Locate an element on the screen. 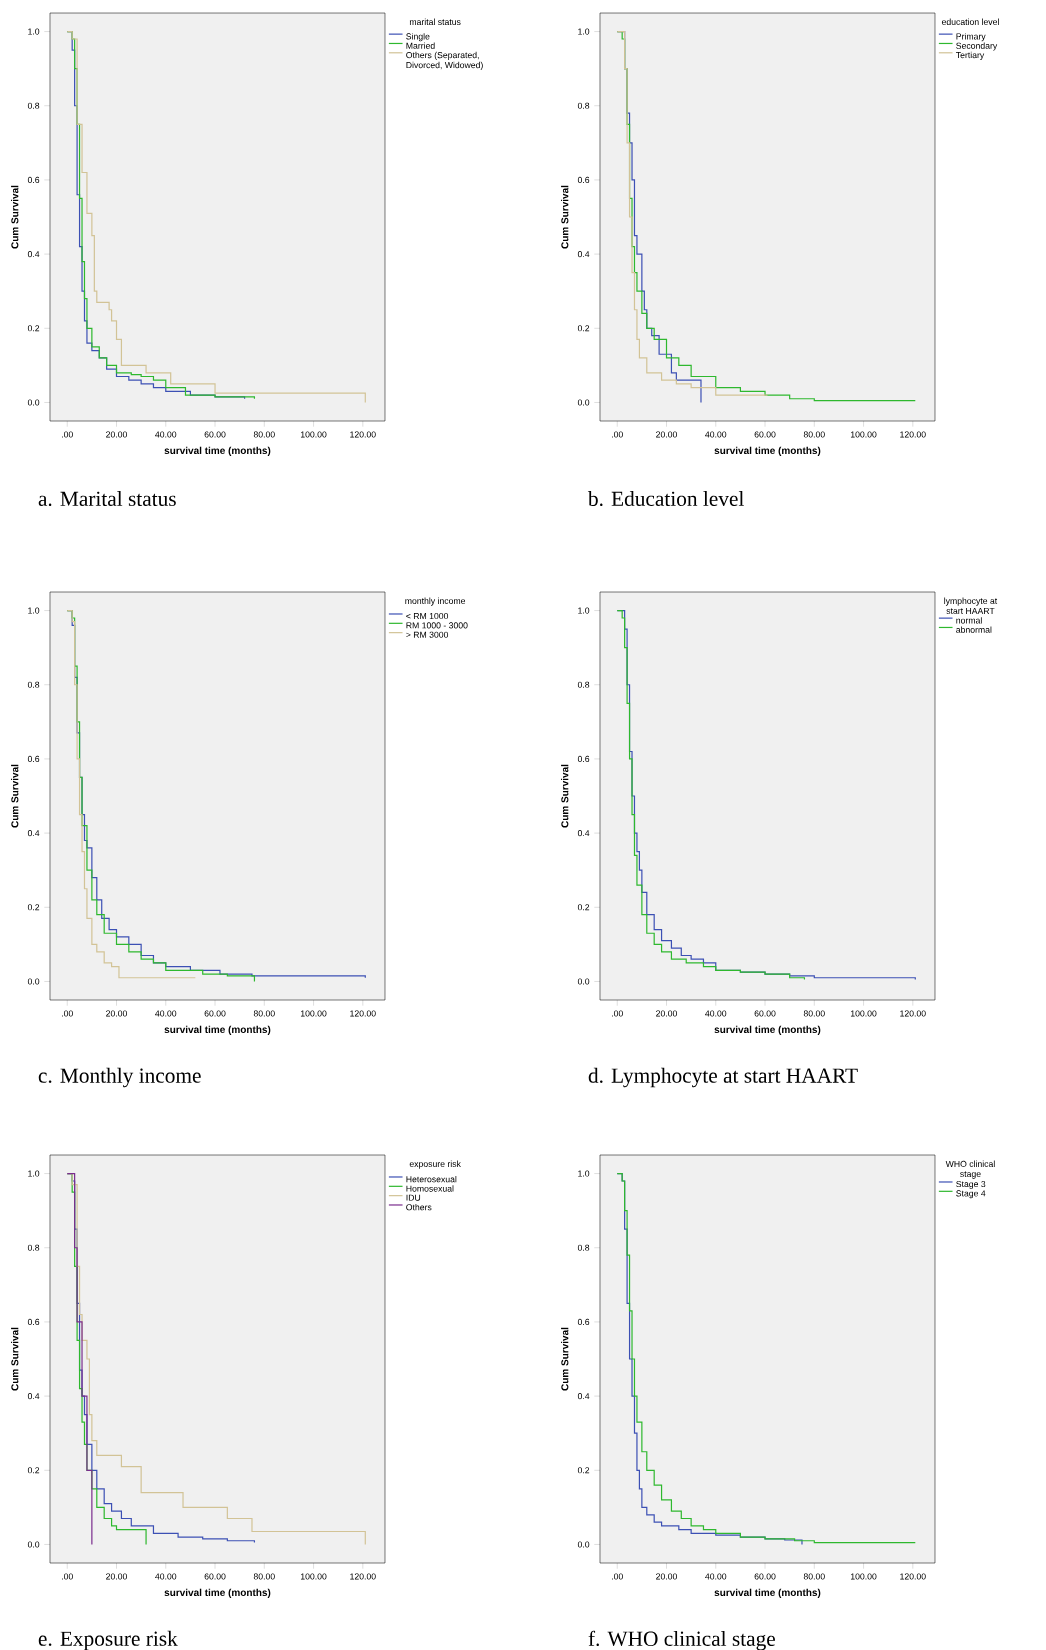  legend-label: Married is located at coordinates (420, 45).